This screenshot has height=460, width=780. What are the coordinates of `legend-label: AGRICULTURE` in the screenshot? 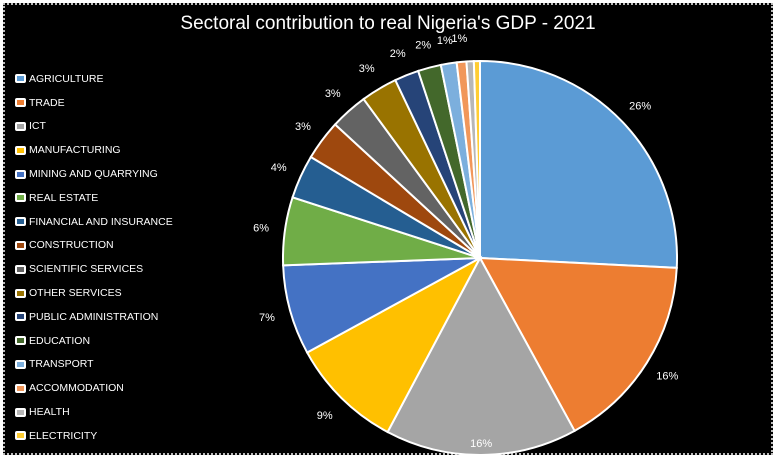 It's located at (66, 78).